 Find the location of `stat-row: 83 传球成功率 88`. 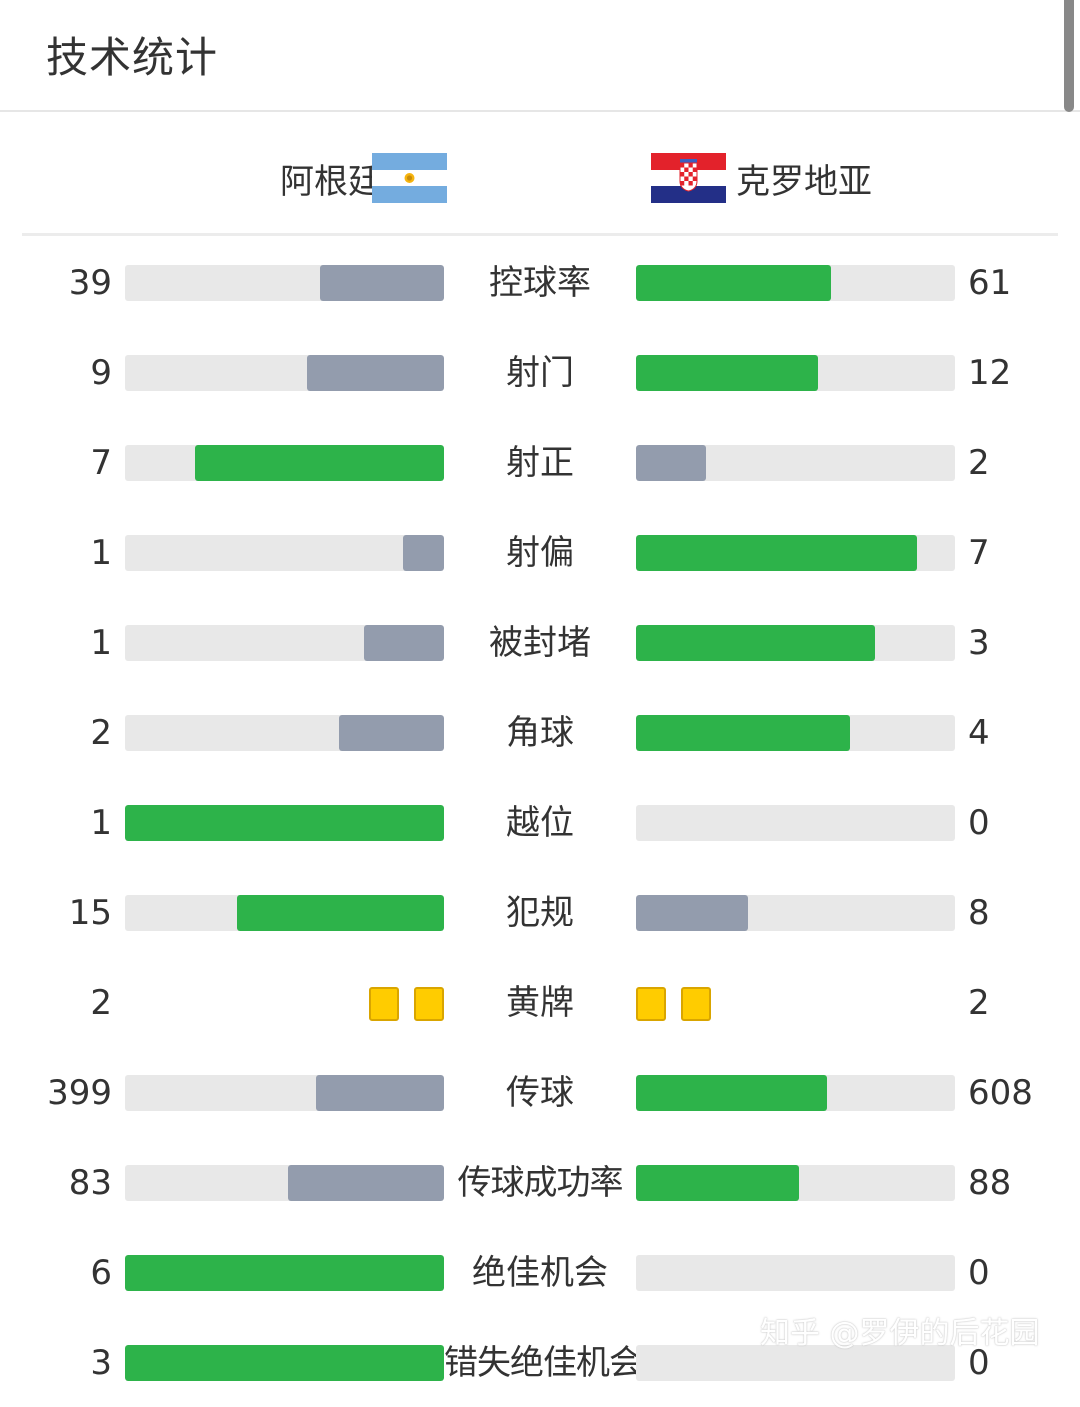

stat-row: 83 传球成功率 88 is located at coordinates (540, 1182).